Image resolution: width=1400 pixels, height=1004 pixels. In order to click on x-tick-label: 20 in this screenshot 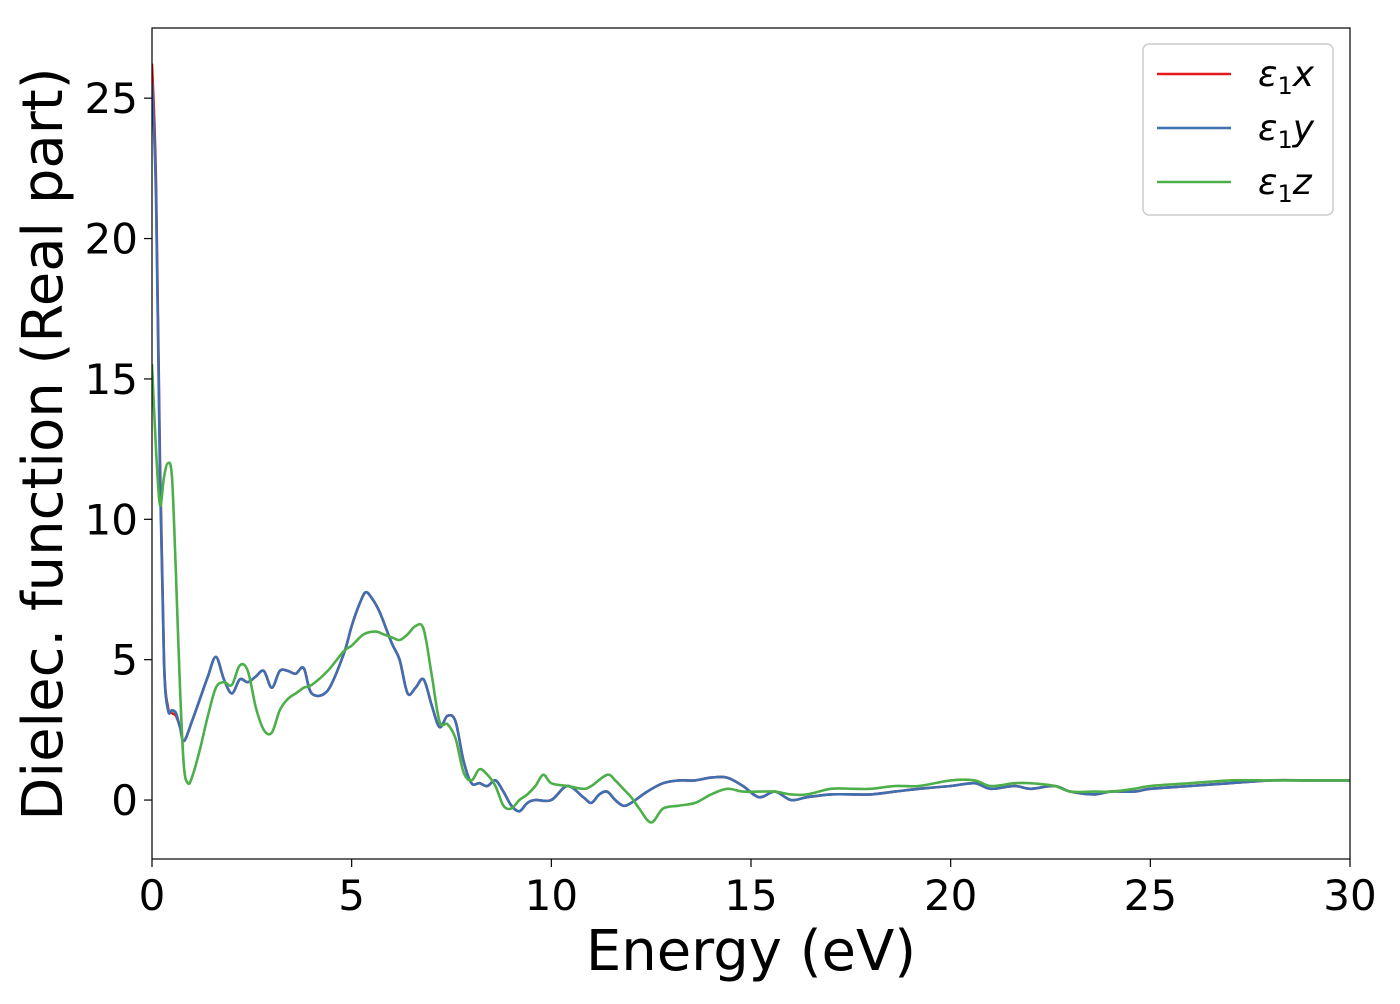, I will do `click(950, 895)`.